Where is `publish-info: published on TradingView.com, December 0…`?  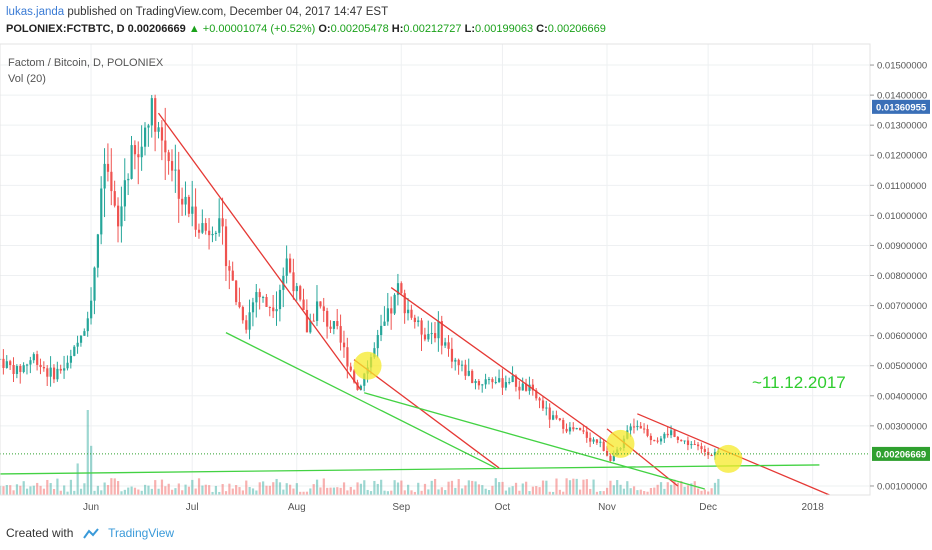
publish-info: published on TradingView.com, December 0… is located at coordinates (228, 12).